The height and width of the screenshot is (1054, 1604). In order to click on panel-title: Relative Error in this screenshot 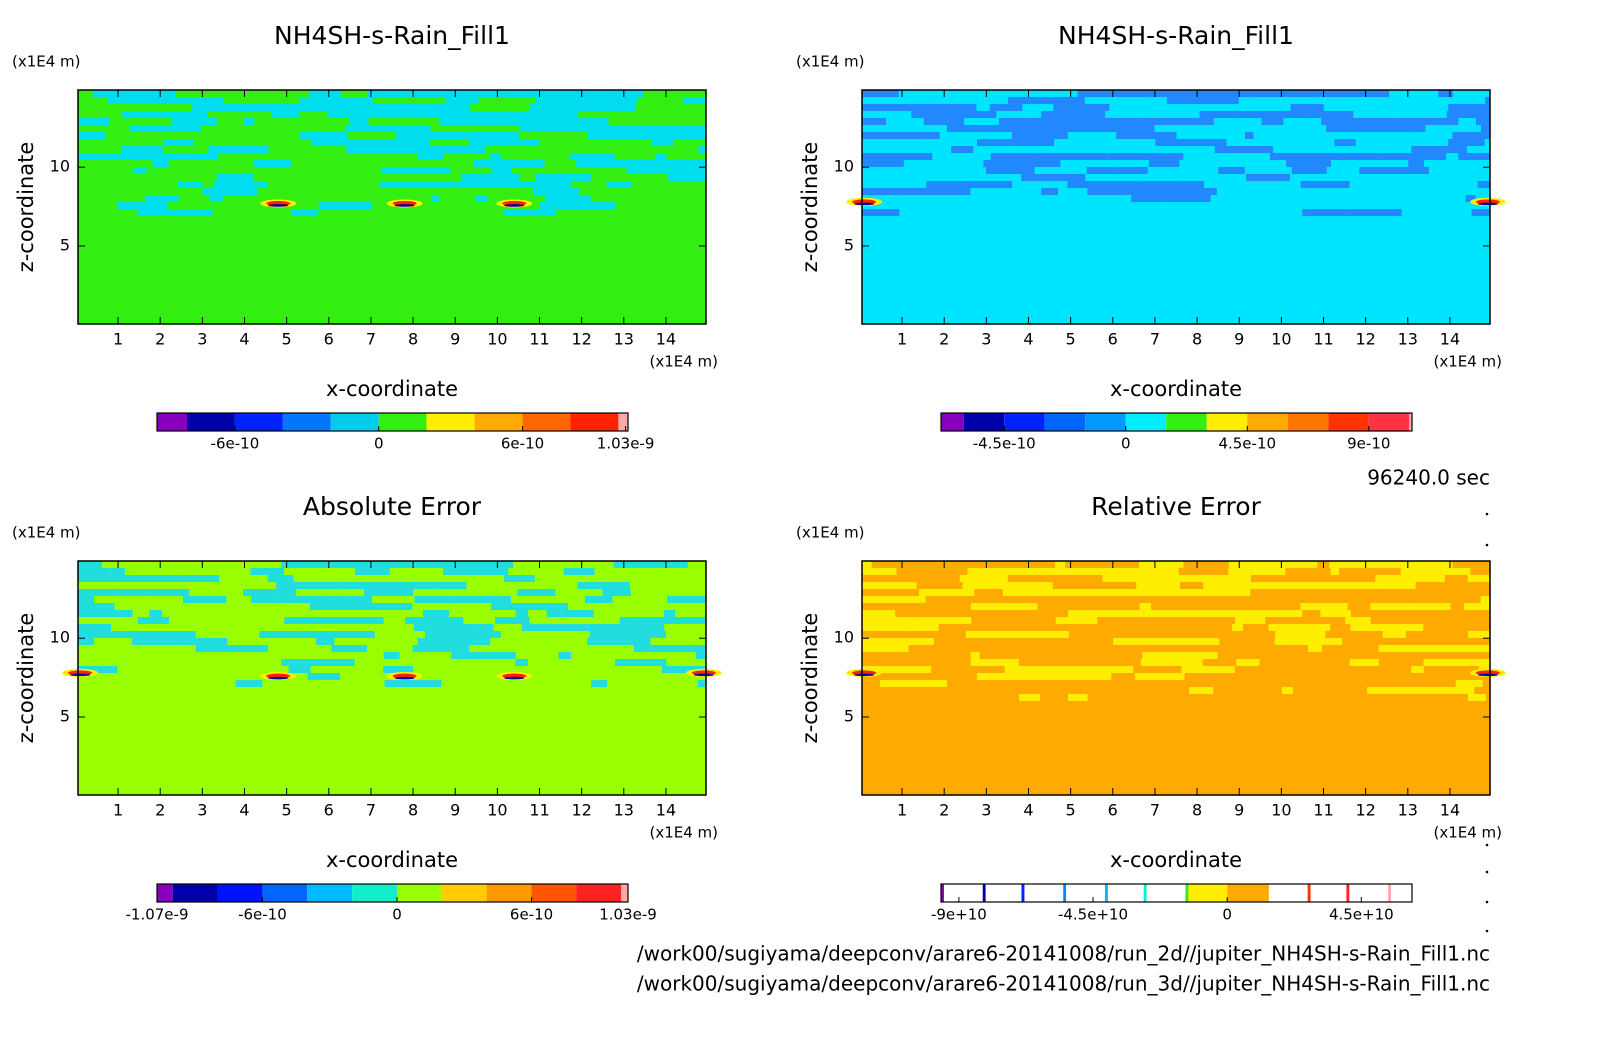, I will do `click(1176, 506)`.